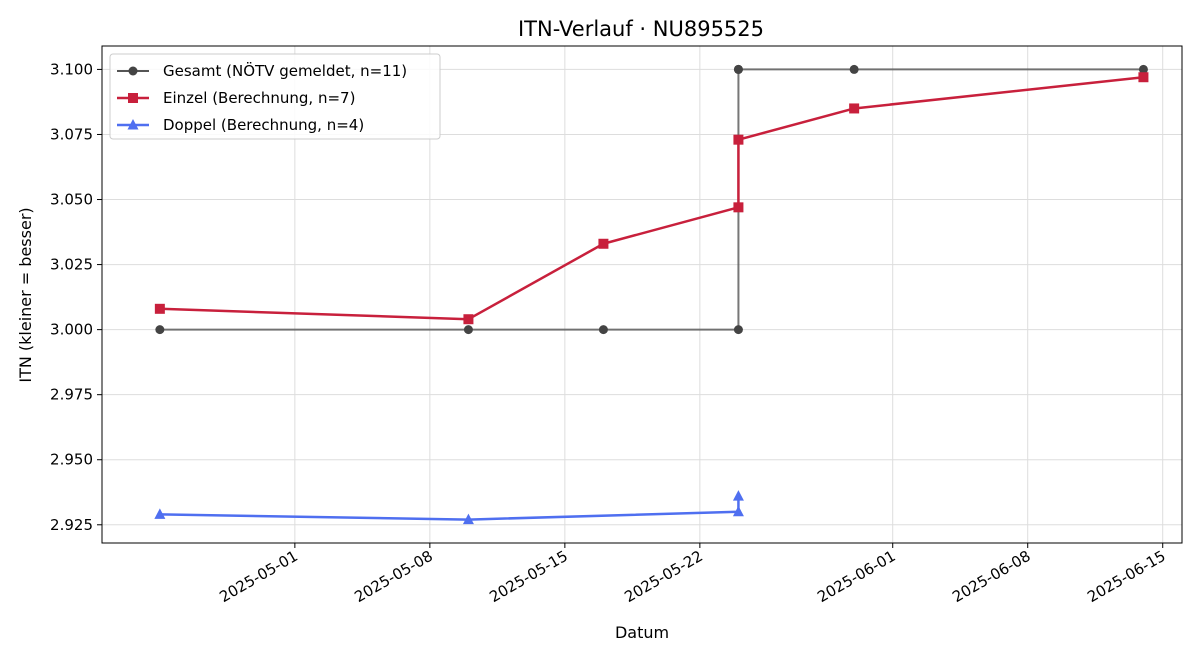 Image resolution: width=1200 pixels, height=660 pixels. I want to click on y-tick-label: 3.075, so click(71, 134).